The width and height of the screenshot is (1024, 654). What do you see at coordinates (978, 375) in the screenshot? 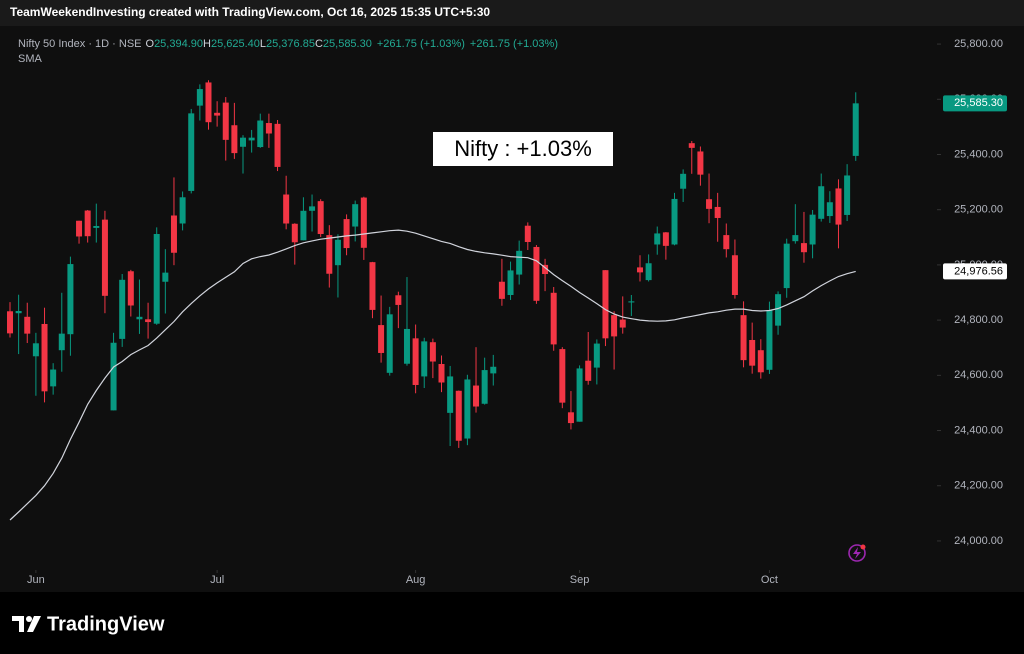
I see `y-tick-label: 24,600.00` at bounding box center [978, 375].